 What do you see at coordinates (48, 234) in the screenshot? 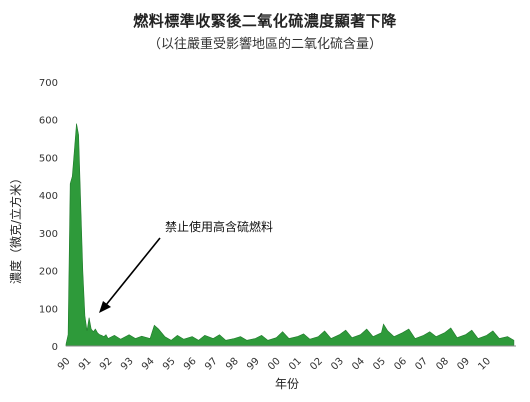
I see `y-tick-label: 300` at bounding box center [48, 234].